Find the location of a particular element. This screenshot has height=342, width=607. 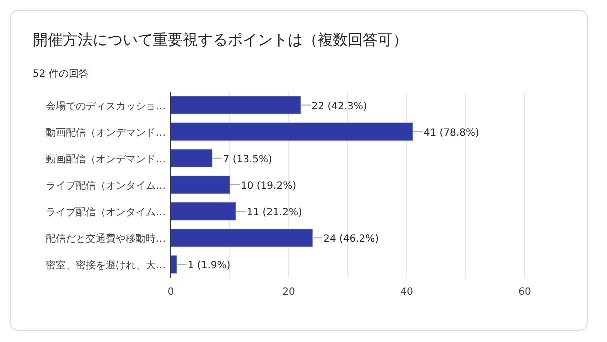

data-label: 7 (13.5%) is located at coordinates (248, 160).